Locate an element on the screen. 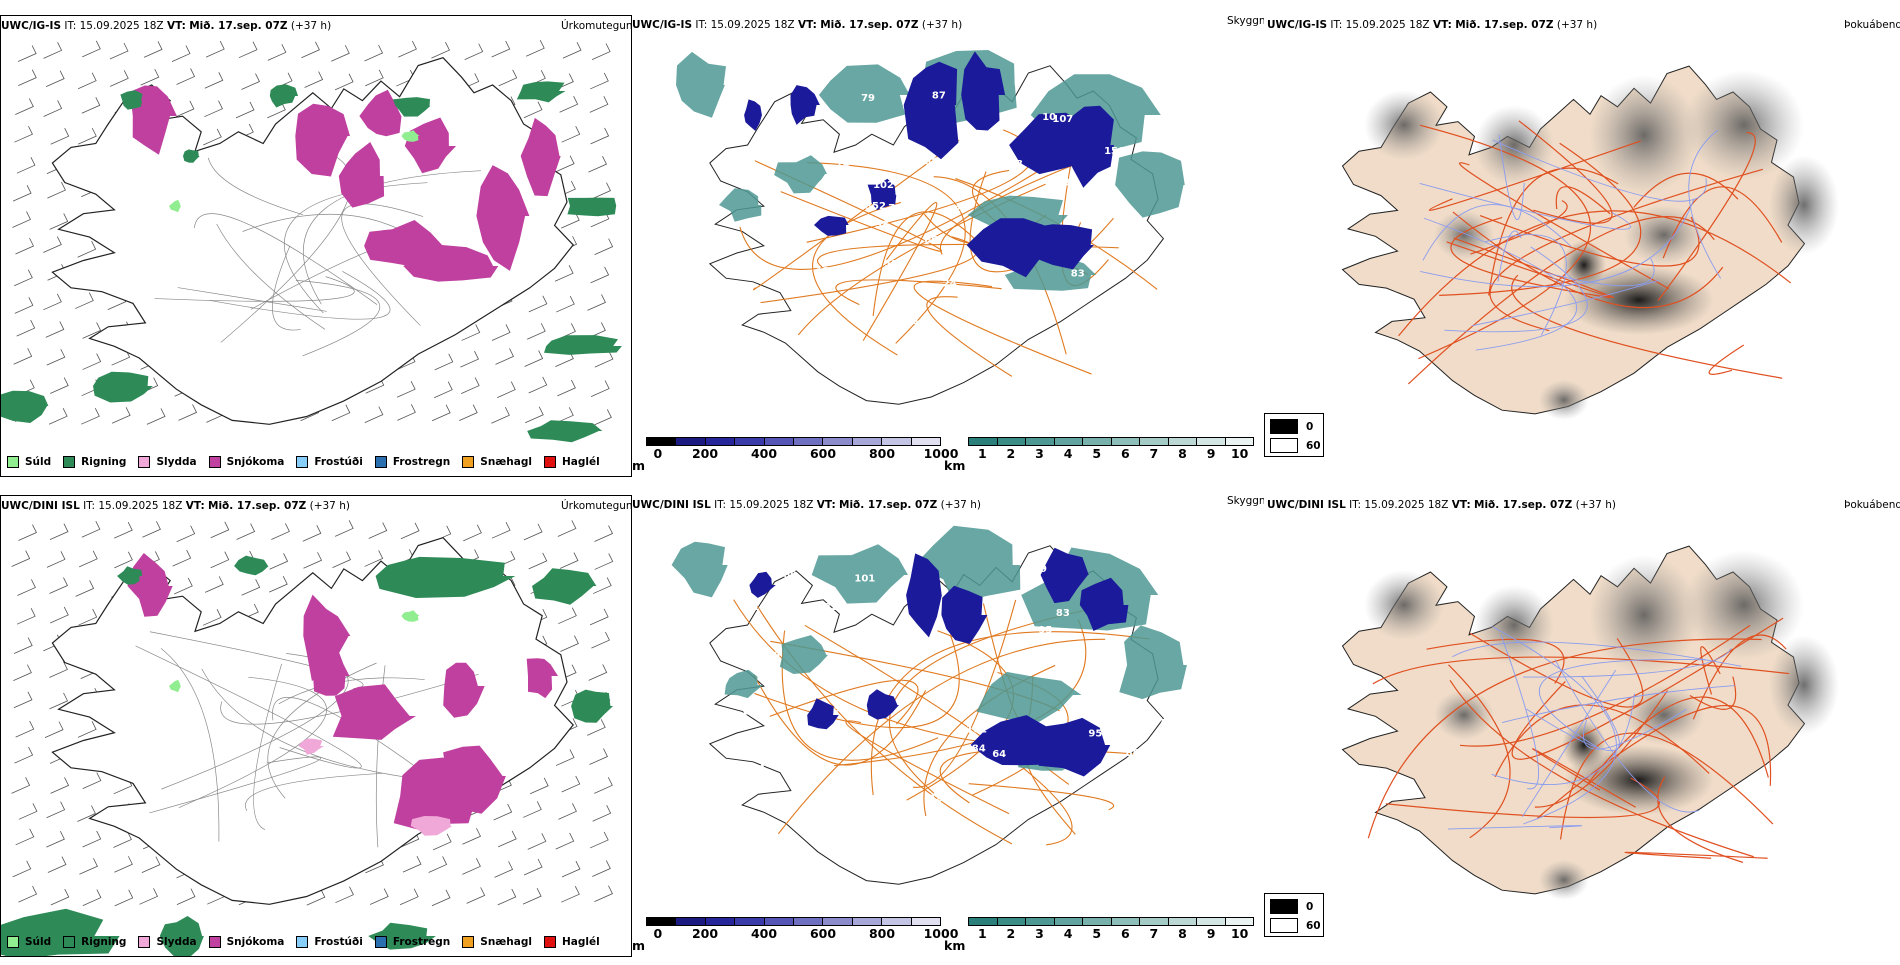  cloud-value-label: 157 is located at coordinates (959, 780).